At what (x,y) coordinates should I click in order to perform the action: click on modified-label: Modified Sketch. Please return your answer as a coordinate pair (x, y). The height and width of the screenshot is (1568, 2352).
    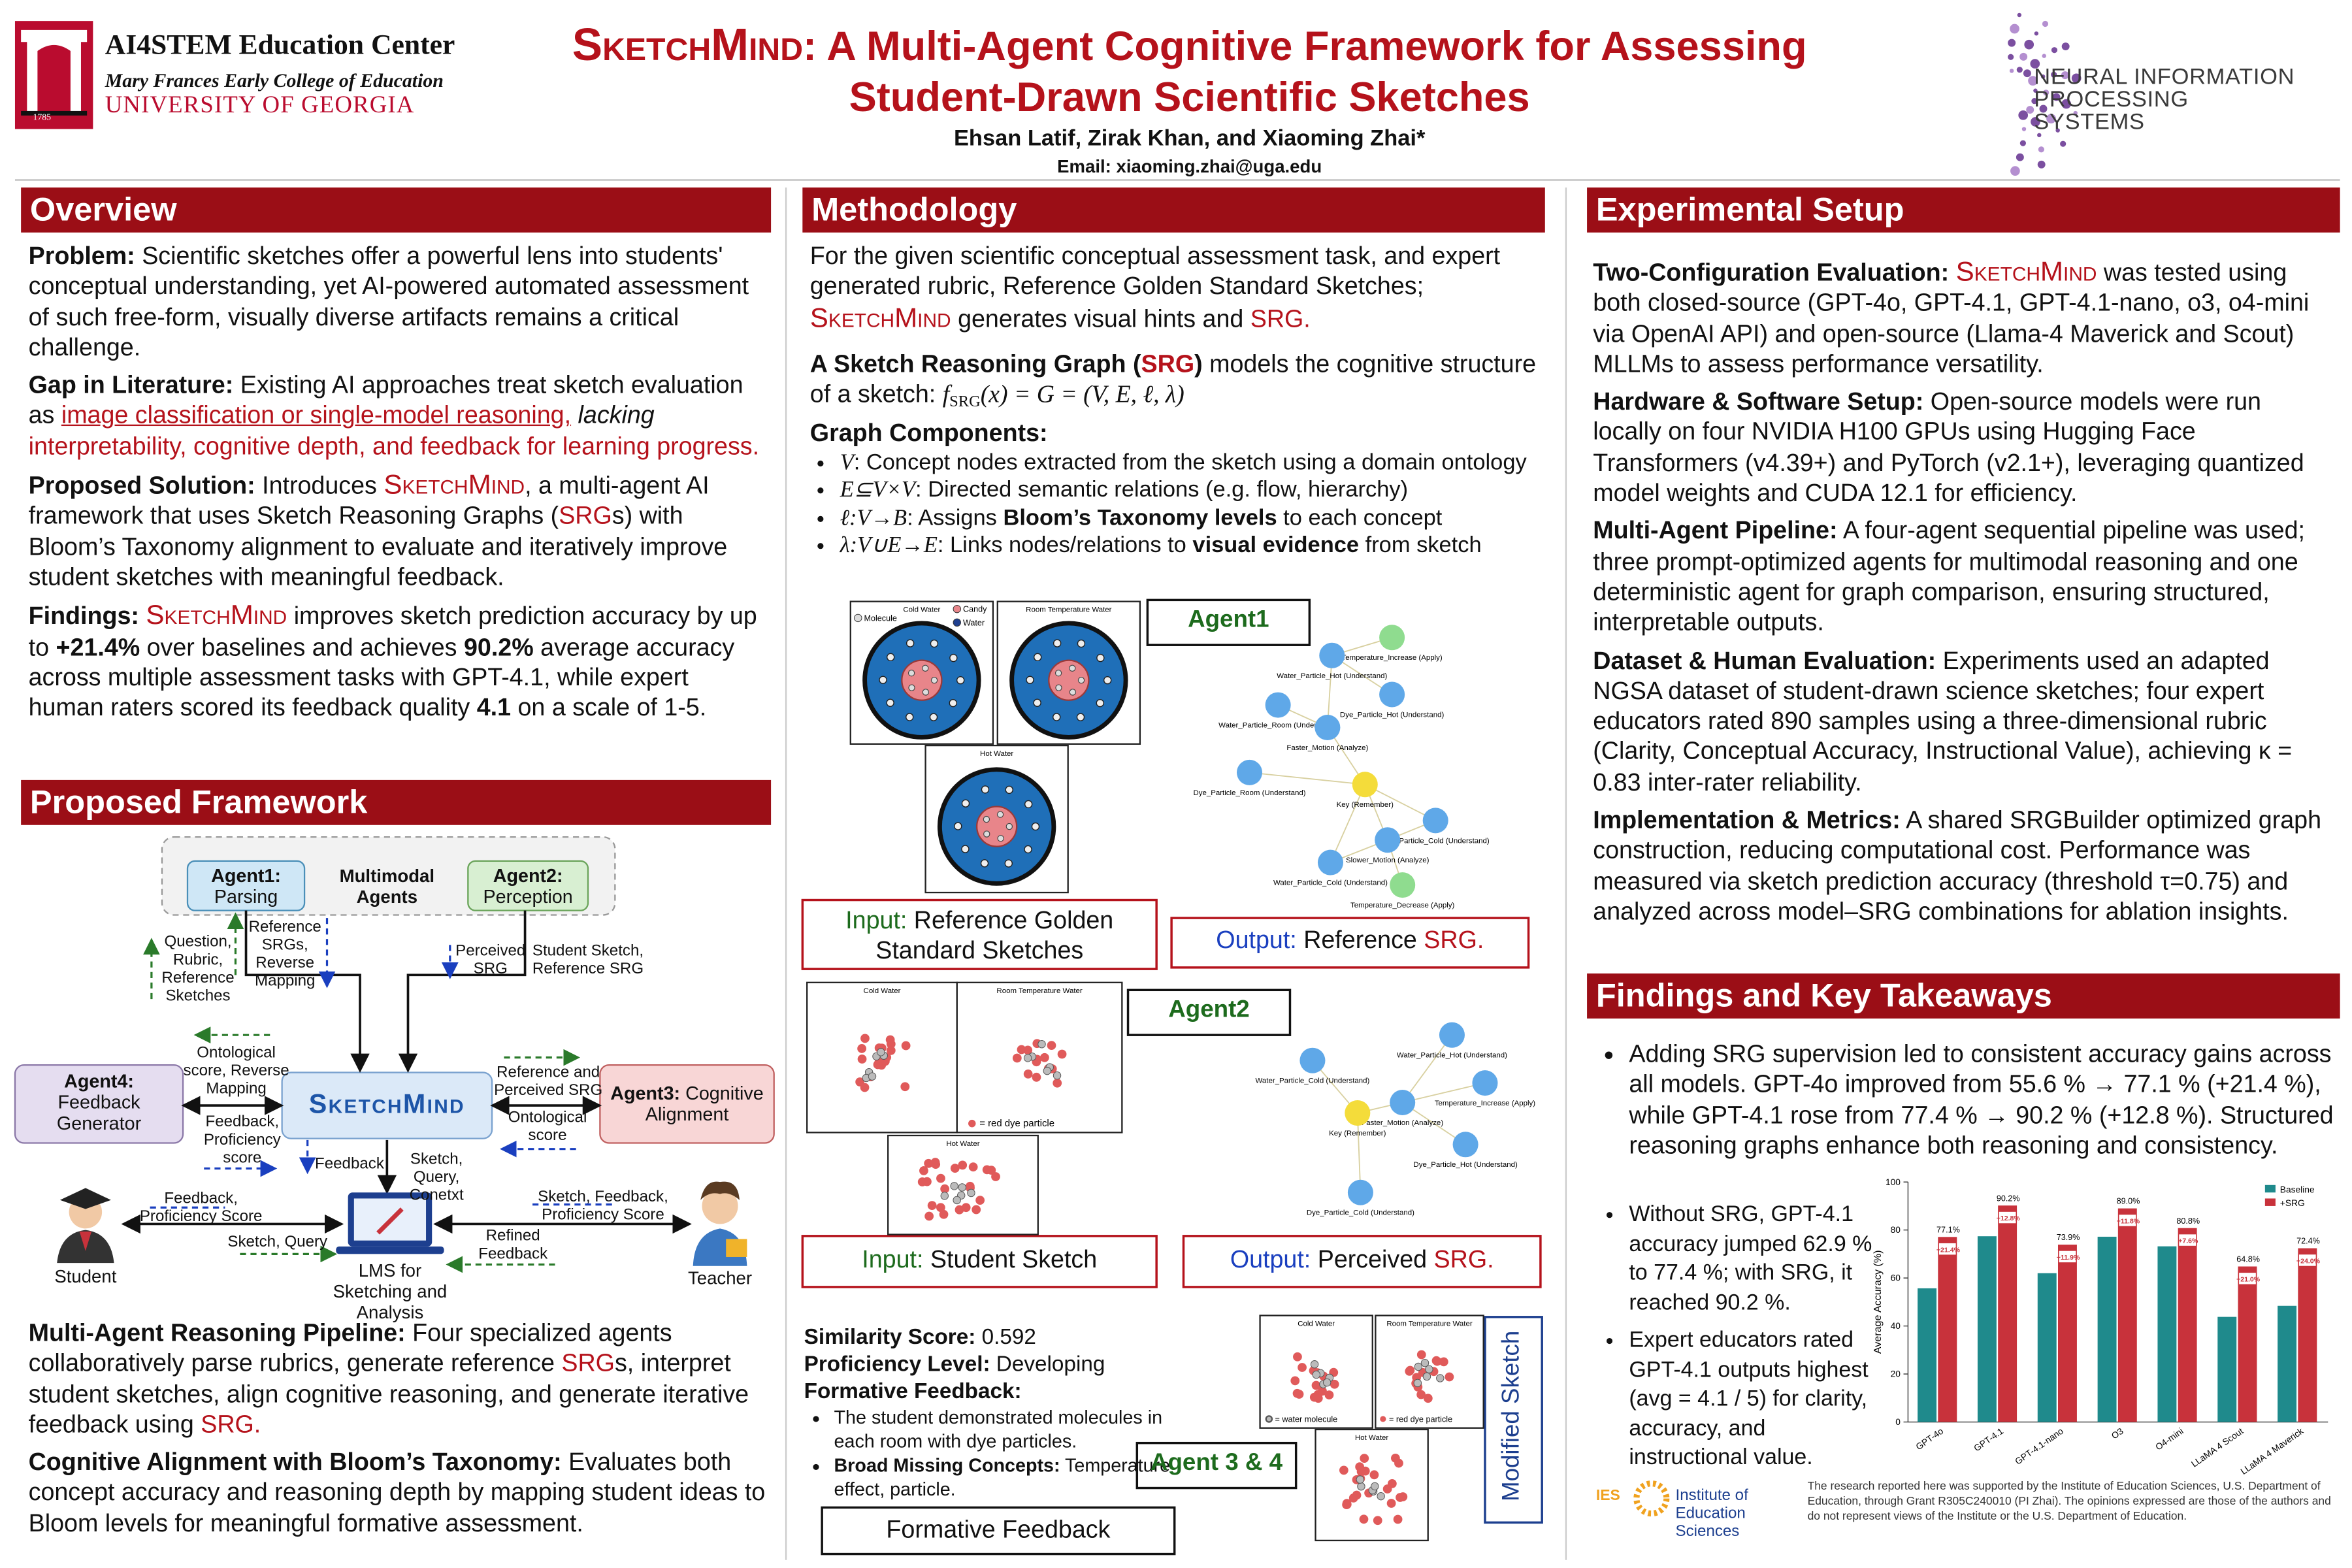
    Looking at the image, I should click on (1512, 1416).